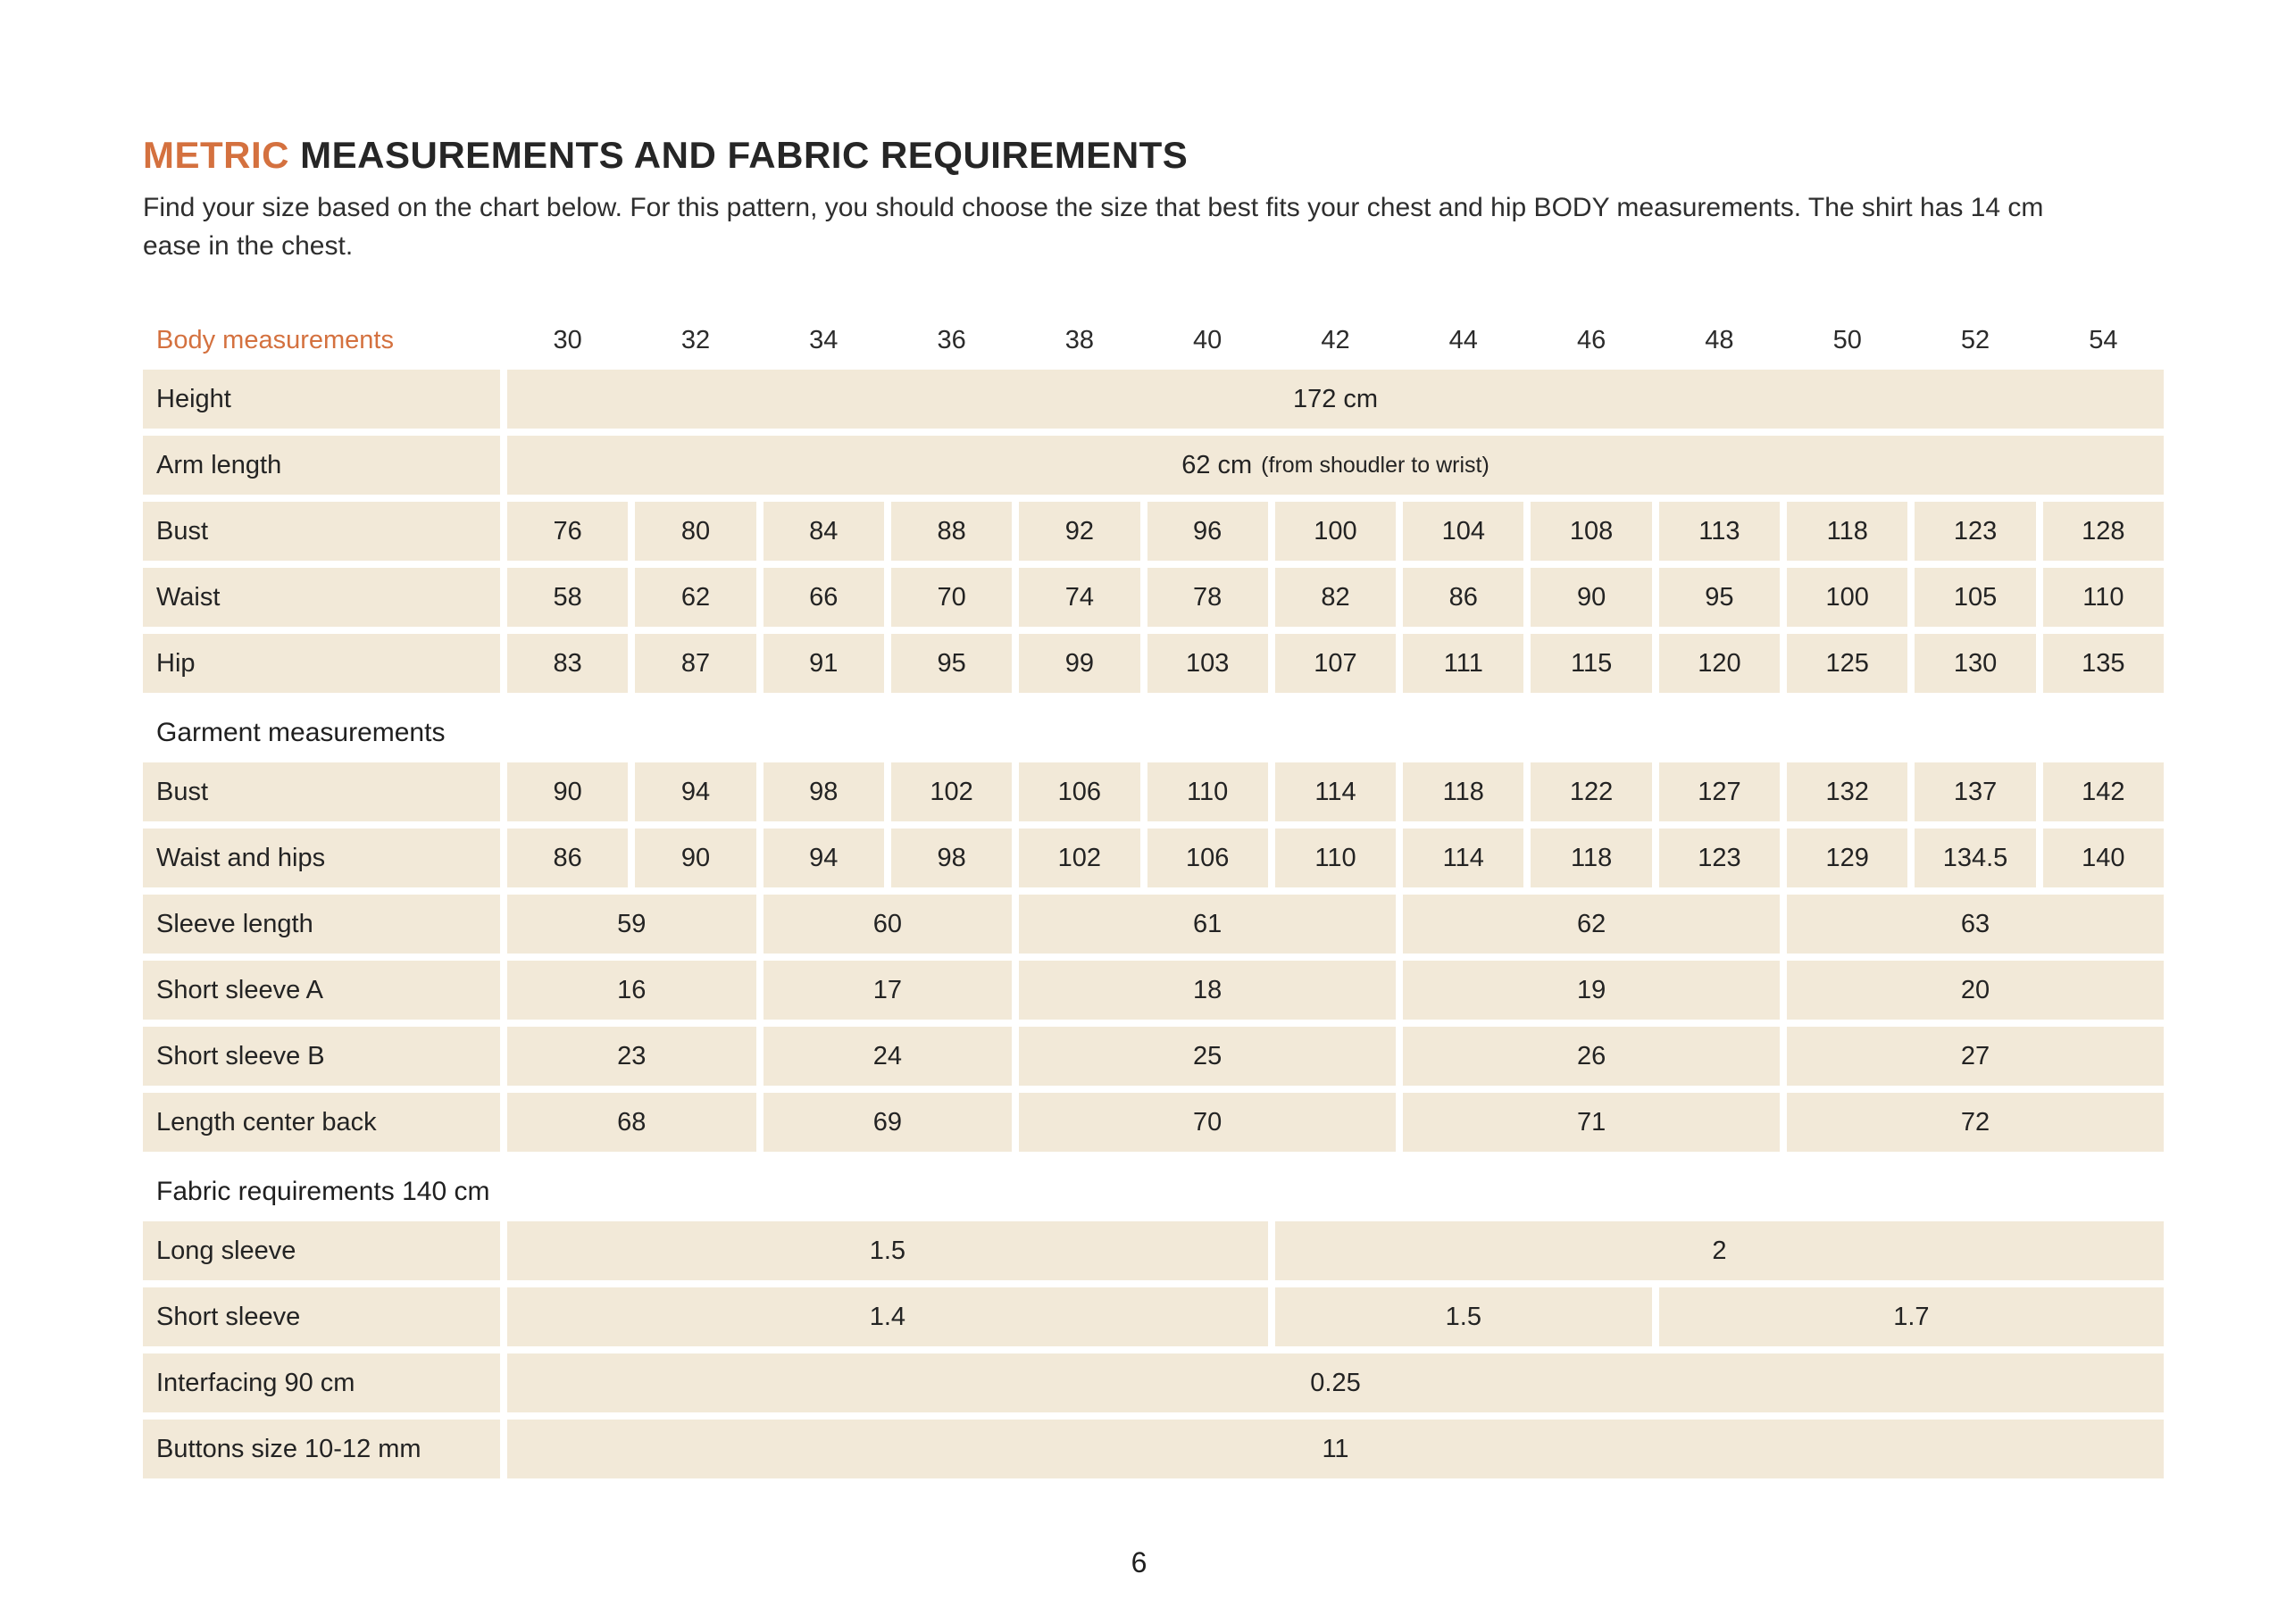  I want to click on row-label: Interfacing 90 cm, so click(321, 1383).